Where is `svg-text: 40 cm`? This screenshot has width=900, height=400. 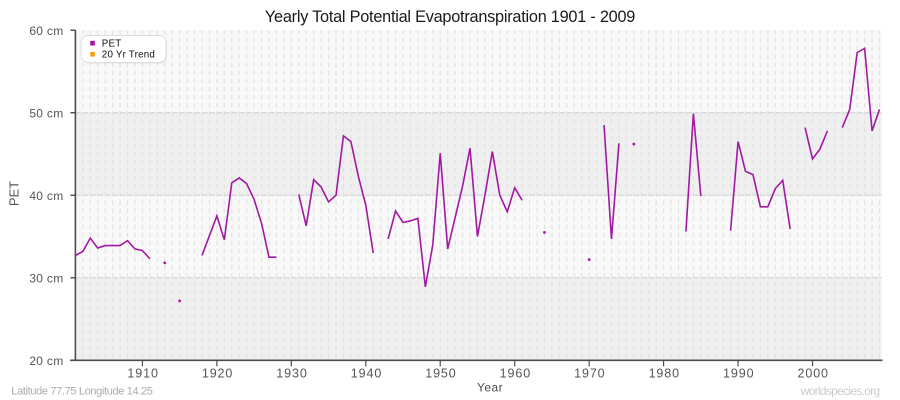
svg-text: 40 cm is located at coordinates (46, 196).